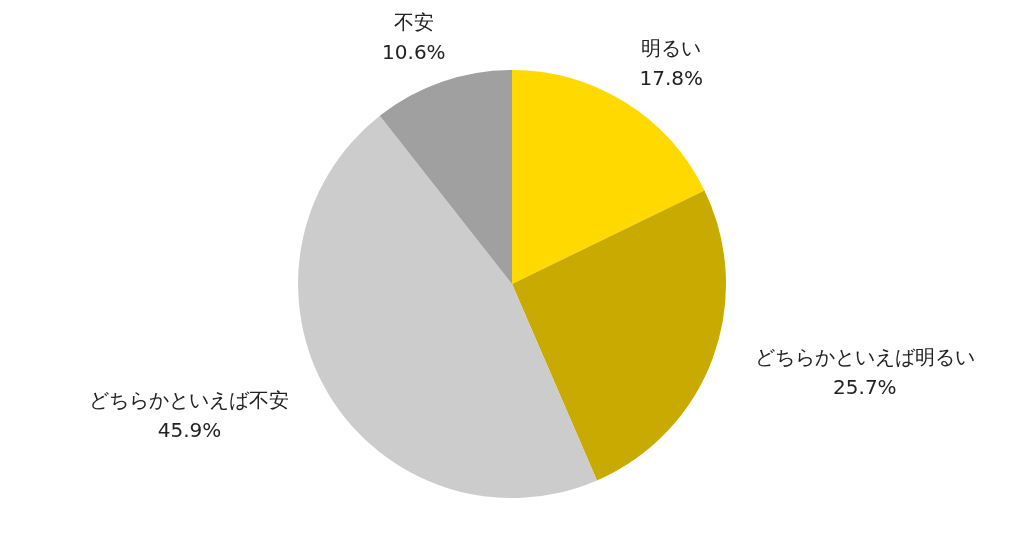 The height and width of the screenshot is (553, 1024). Describe the element at coordinates (864, 357) in the screenshot. I see `slice-label: どちらかといえば明るい` at that location.